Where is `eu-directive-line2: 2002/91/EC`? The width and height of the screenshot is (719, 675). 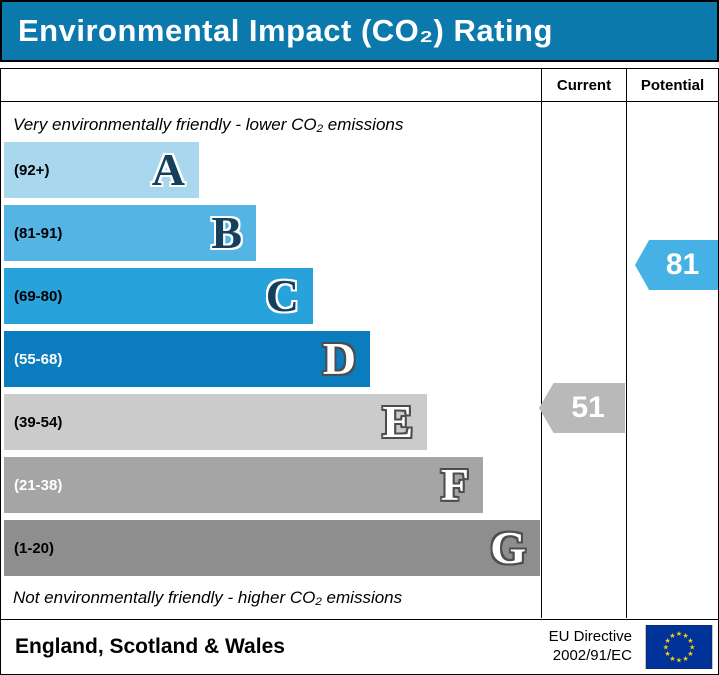
eu-directive-line2: 2002/91/EC is located at coordinates (592, 655).